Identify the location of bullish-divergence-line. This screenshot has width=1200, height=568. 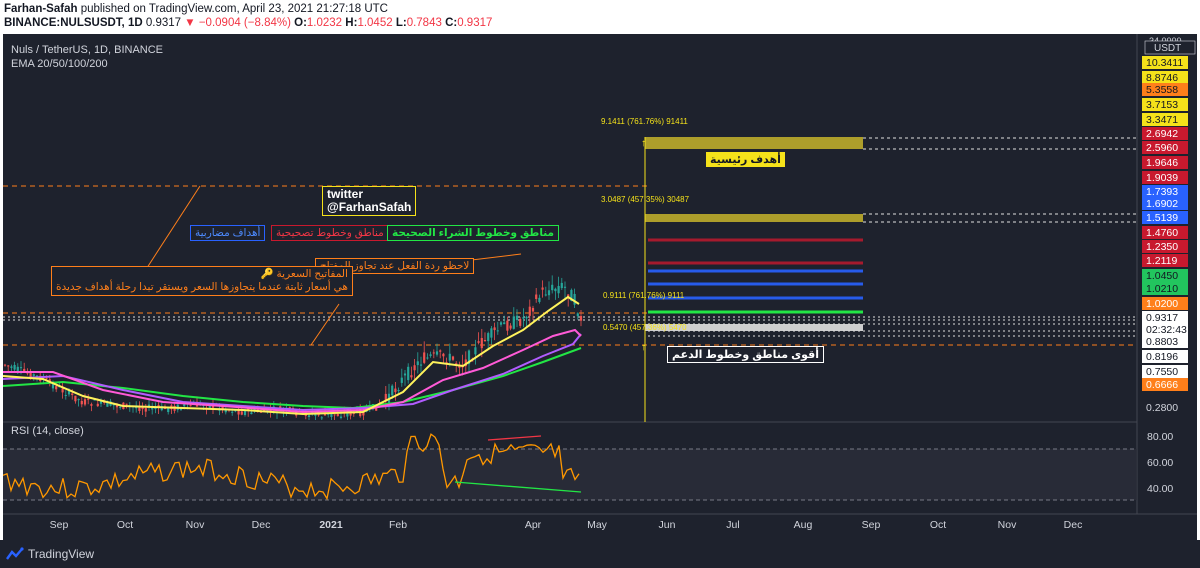
(518, 487).